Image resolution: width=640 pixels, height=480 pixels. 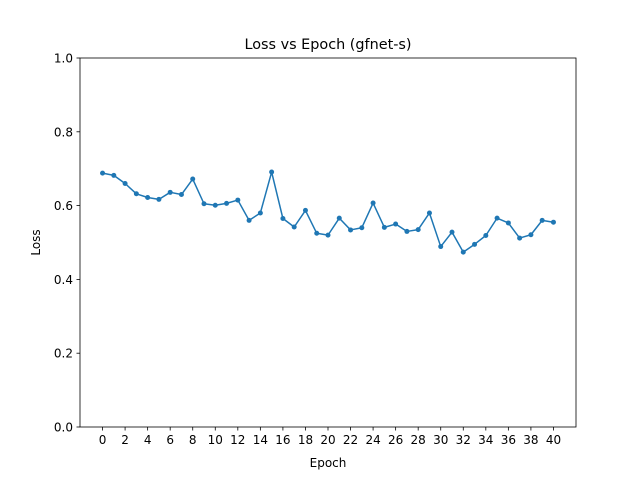 I want to click on x-tick-label: 8, so click(x=193, y=440).